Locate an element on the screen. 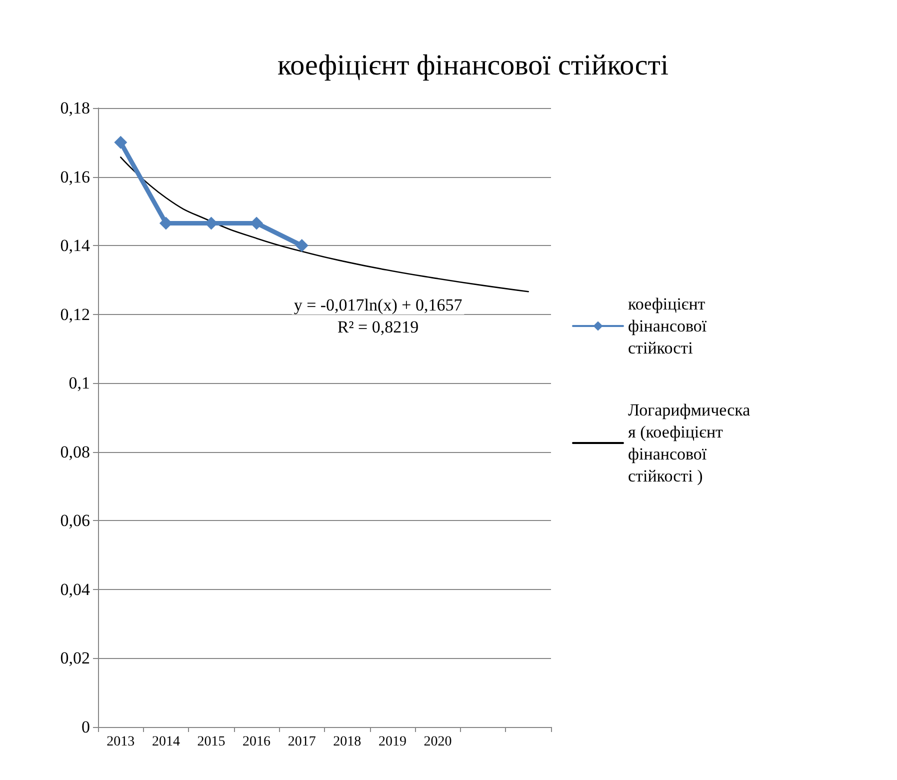 The image size is (897, 780). y-tick-label: 0,04 is located at coordinates (75, 589).